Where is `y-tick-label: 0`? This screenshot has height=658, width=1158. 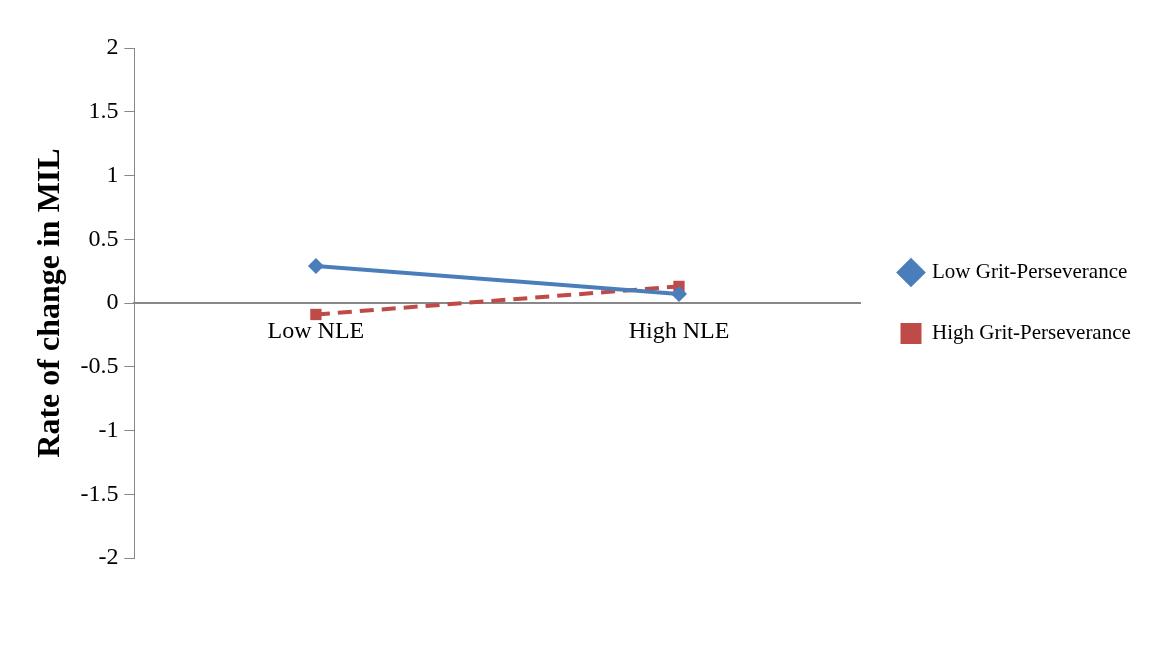
y-tick-label: 0 is located at coordinates (112, 301).